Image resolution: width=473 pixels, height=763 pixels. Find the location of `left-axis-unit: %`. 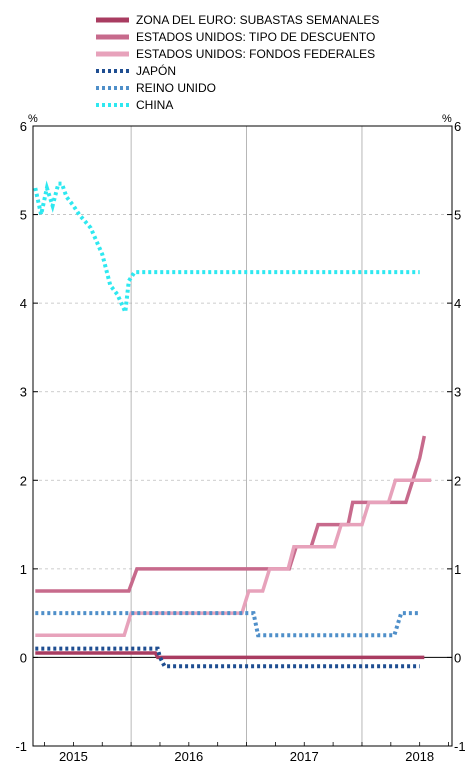

left-axis-unit: % is located at coordinates (33, 119).